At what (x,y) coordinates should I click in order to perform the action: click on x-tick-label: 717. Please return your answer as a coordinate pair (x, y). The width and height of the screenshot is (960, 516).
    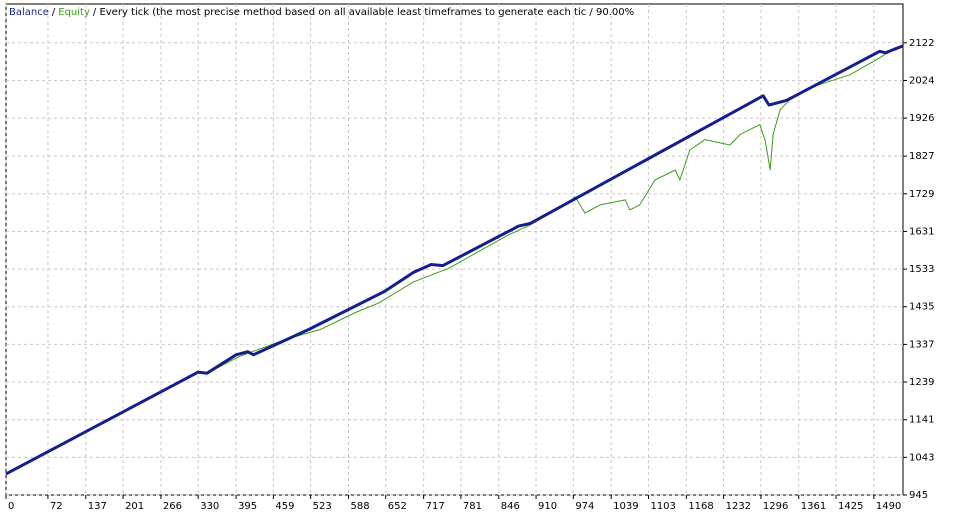
    Looking at the image, I should click on (435, 506).